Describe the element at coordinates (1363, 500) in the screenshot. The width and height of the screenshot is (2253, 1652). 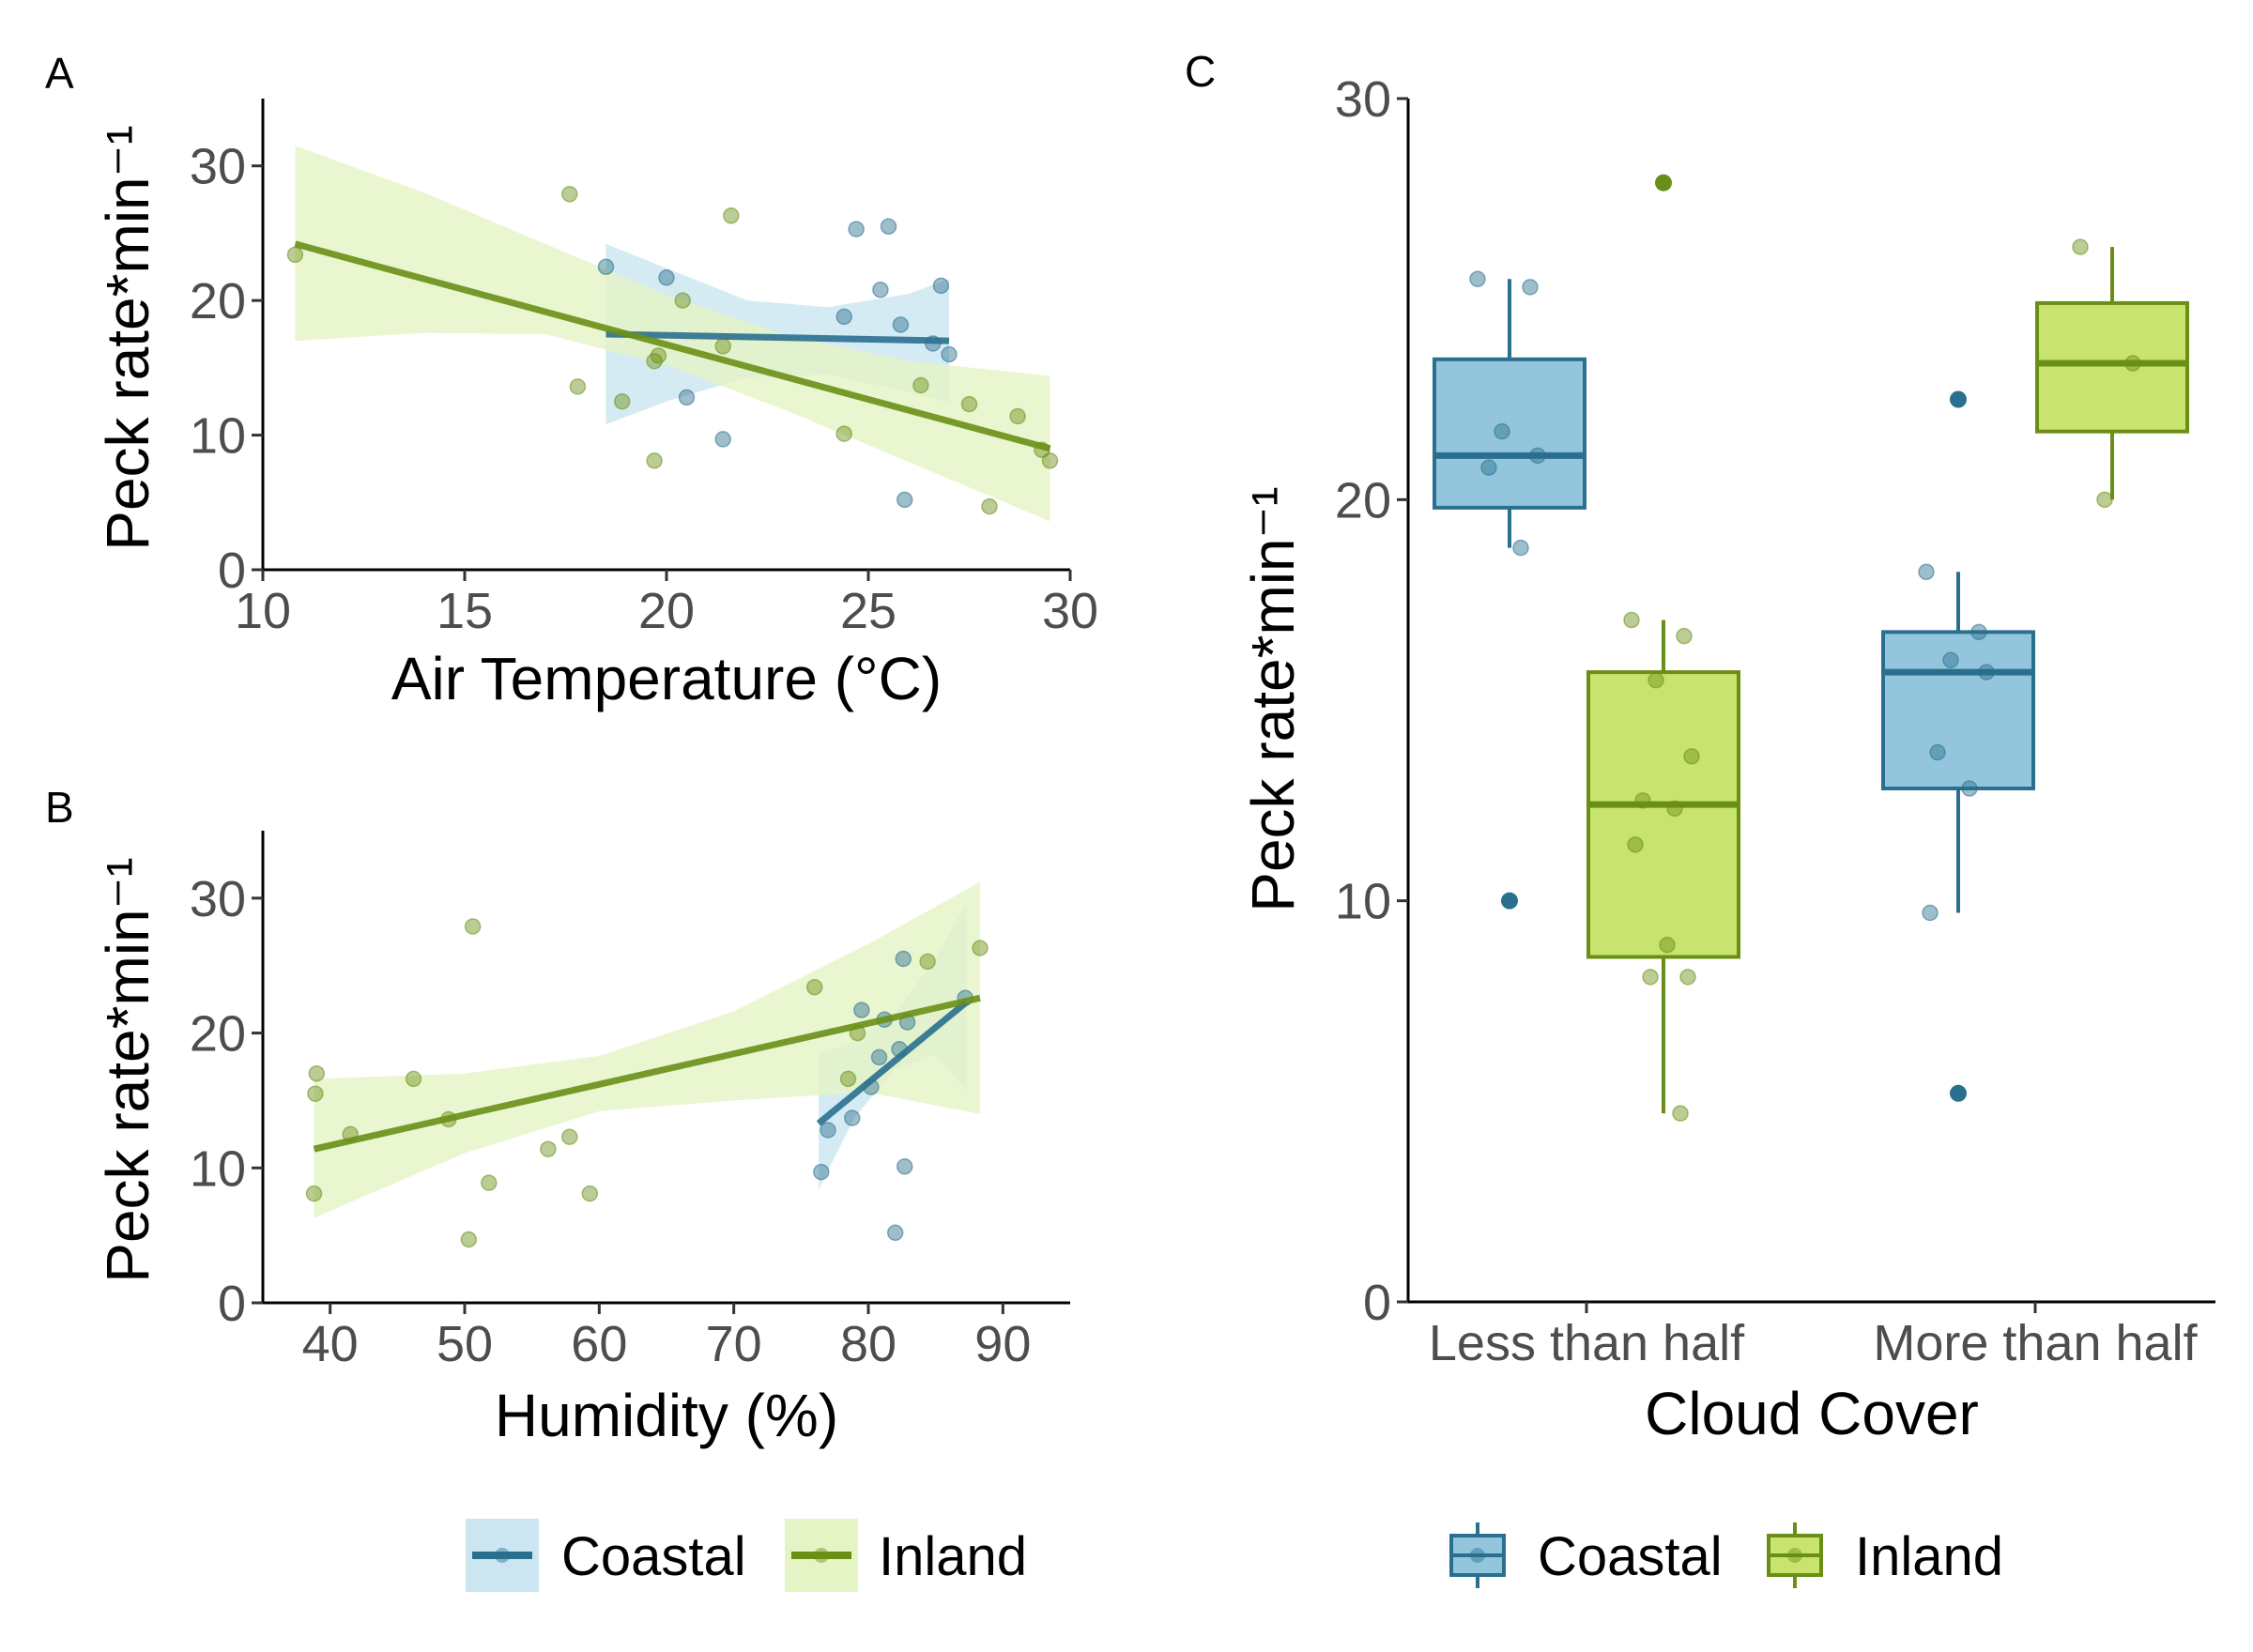
I see `y-tick-label-c: 20` at that location.